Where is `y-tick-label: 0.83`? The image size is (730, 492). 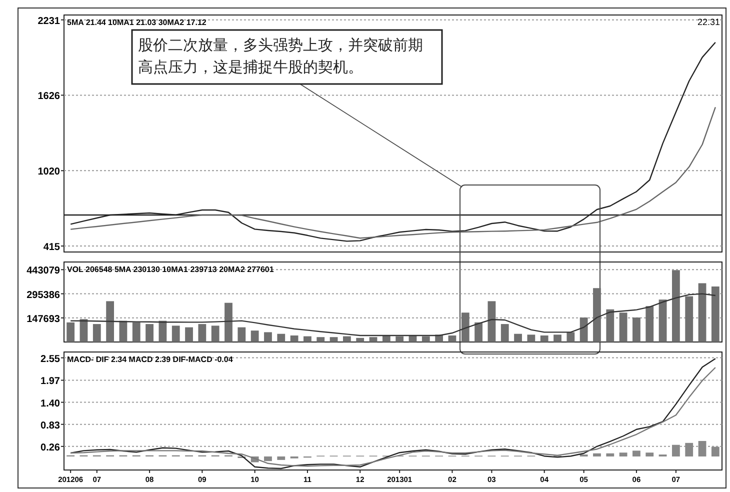 y-tick-label: 0.83 is located at coordinates (50, 426).